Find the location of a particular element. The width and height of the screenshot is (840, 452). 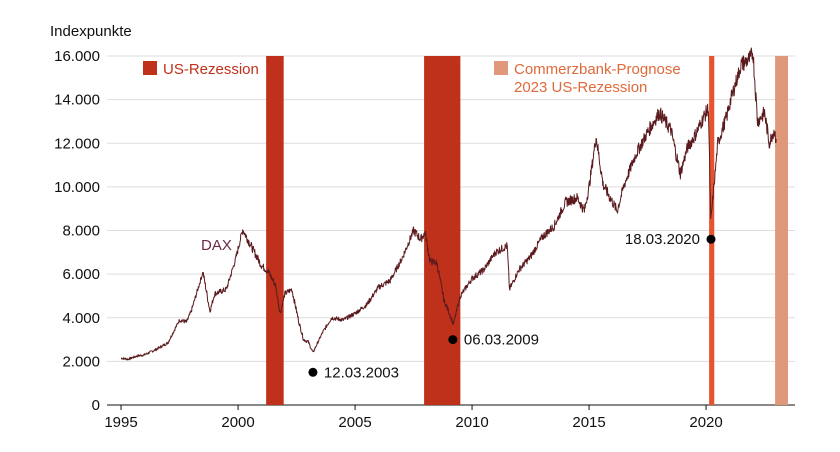

legend-label-rezession: US-Rezession is located at coordinates (211, 69).